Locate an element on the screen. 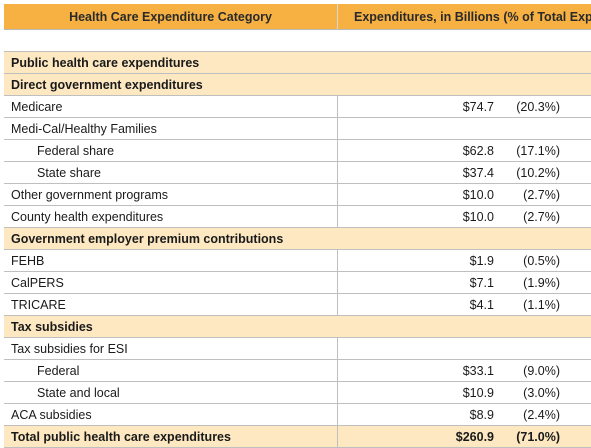 This screenshot has height=448, width=591. row-amount: $10.9 is located at coordinates (478, 392).